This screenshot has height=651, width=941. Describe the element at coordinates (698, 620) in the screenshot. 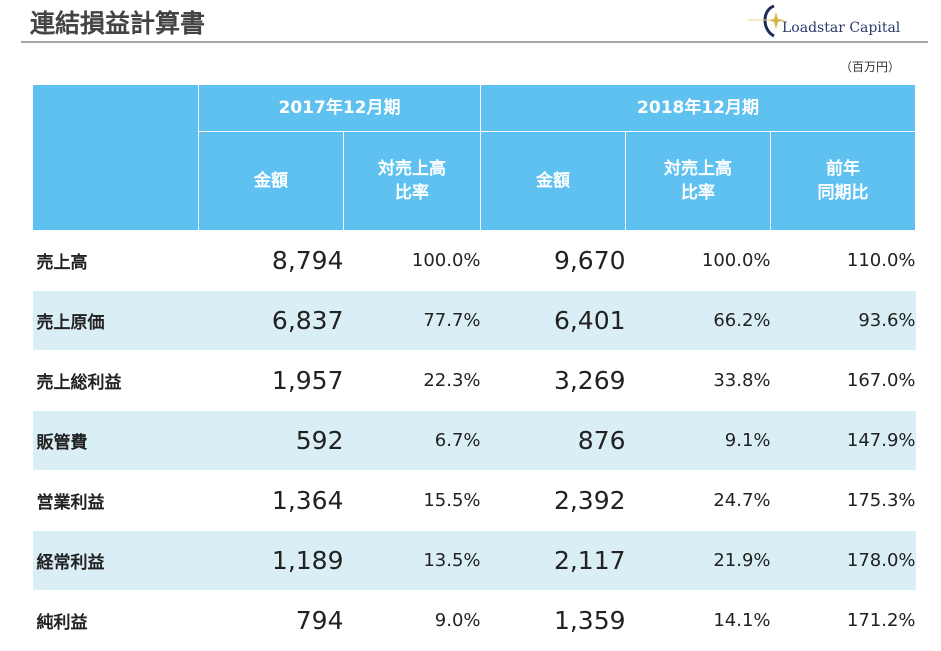

I see `ratio-2018: 14.1%` at that location.